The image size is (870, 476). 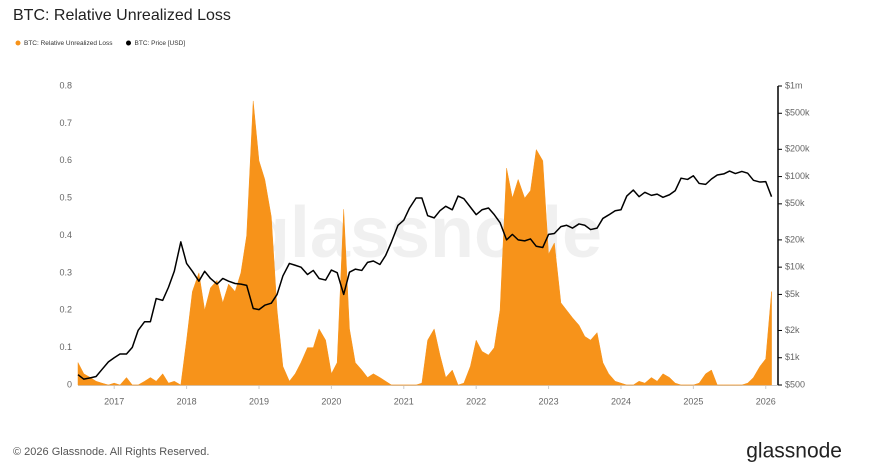 What do you see at coordinates (795, 384) in the screenshot?
I see `y2-tick-label: $500` at bounding box center [795, 384].